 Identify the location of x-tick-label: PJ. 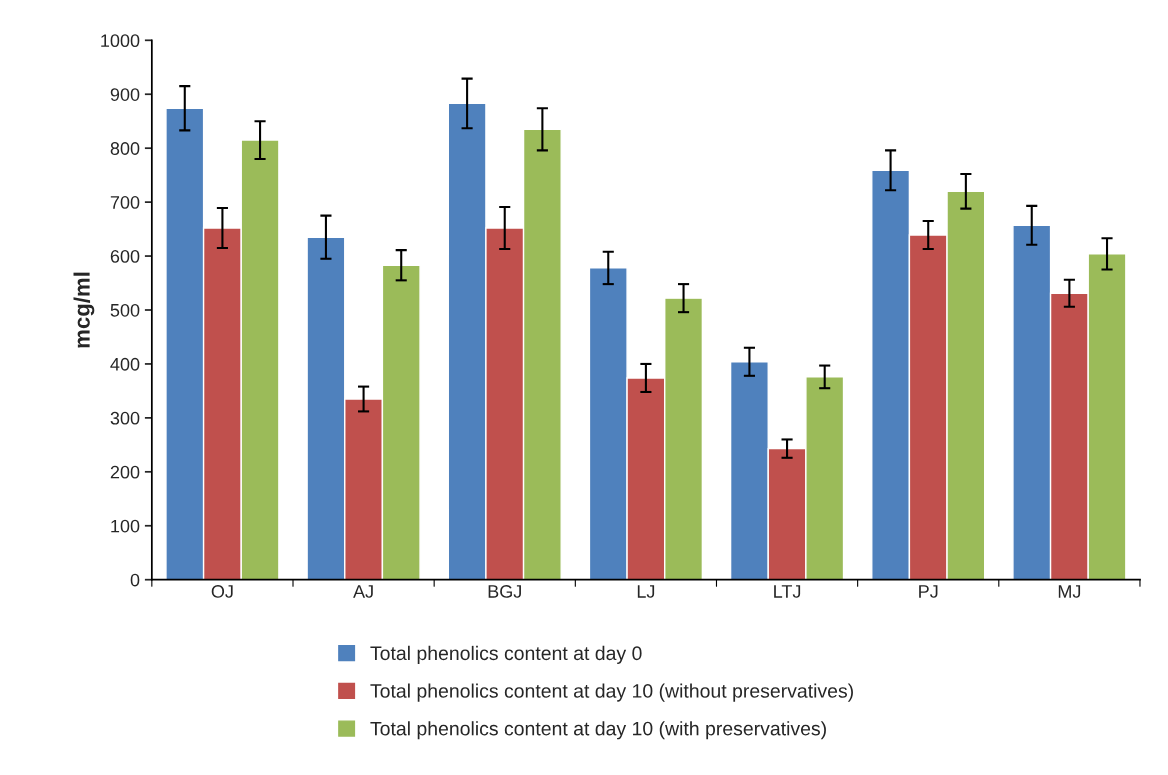
(928, 591).